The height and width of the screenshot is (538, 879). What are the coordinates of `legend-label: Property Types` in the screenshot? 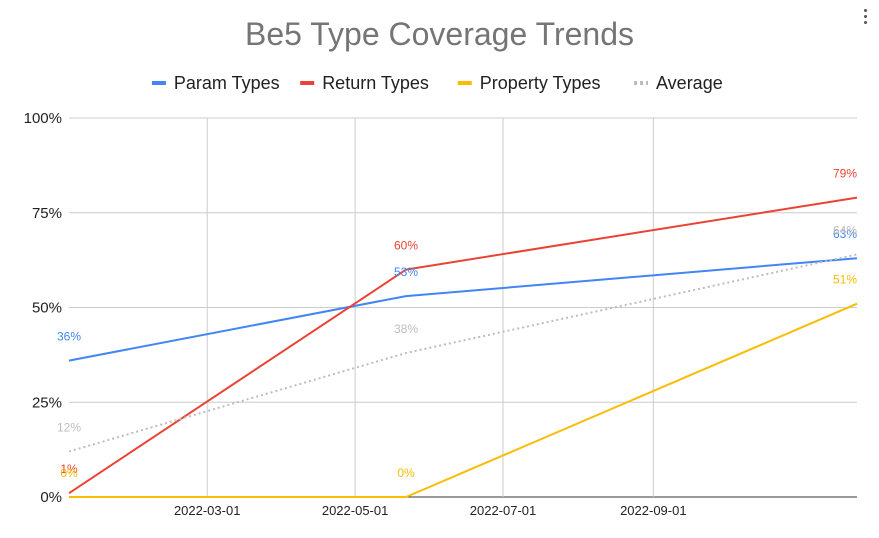 It's located at (540, 83).